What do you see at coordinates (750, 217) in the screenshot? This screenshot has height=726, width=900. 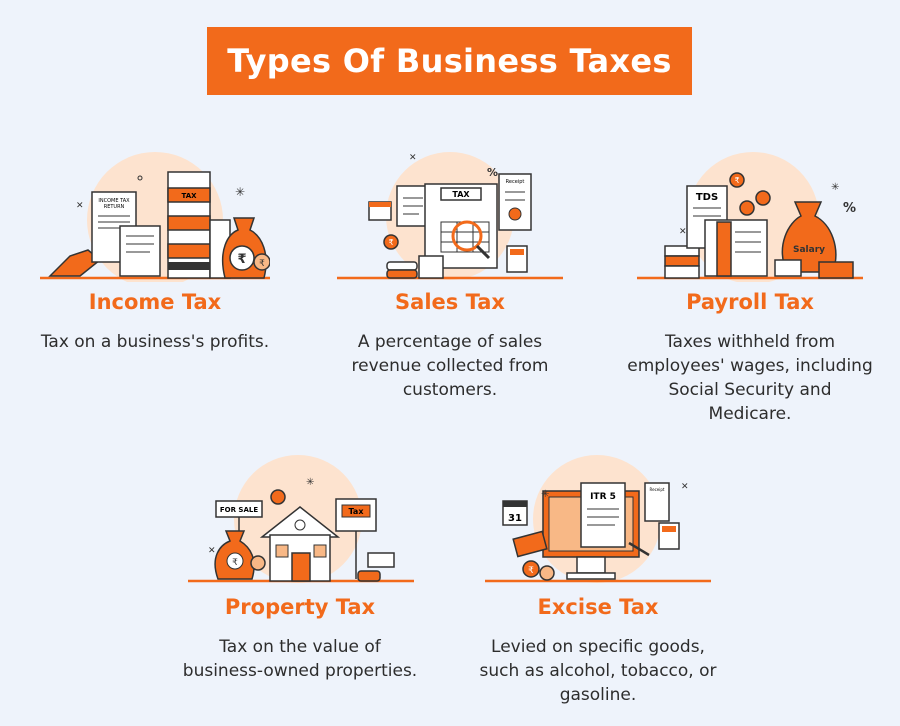 I see `payroll-tax-illustration: TDS ₹ Salary % ✳ ✕` at bounding box center [750, 217].